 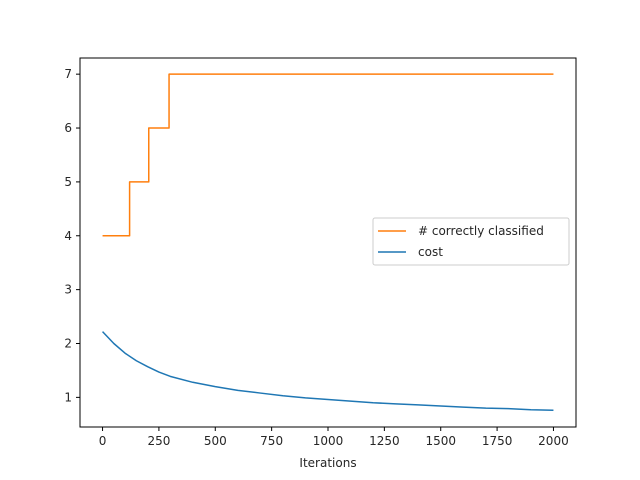 I want to click on y-tick-label: 4, so click(x=68, y=236).